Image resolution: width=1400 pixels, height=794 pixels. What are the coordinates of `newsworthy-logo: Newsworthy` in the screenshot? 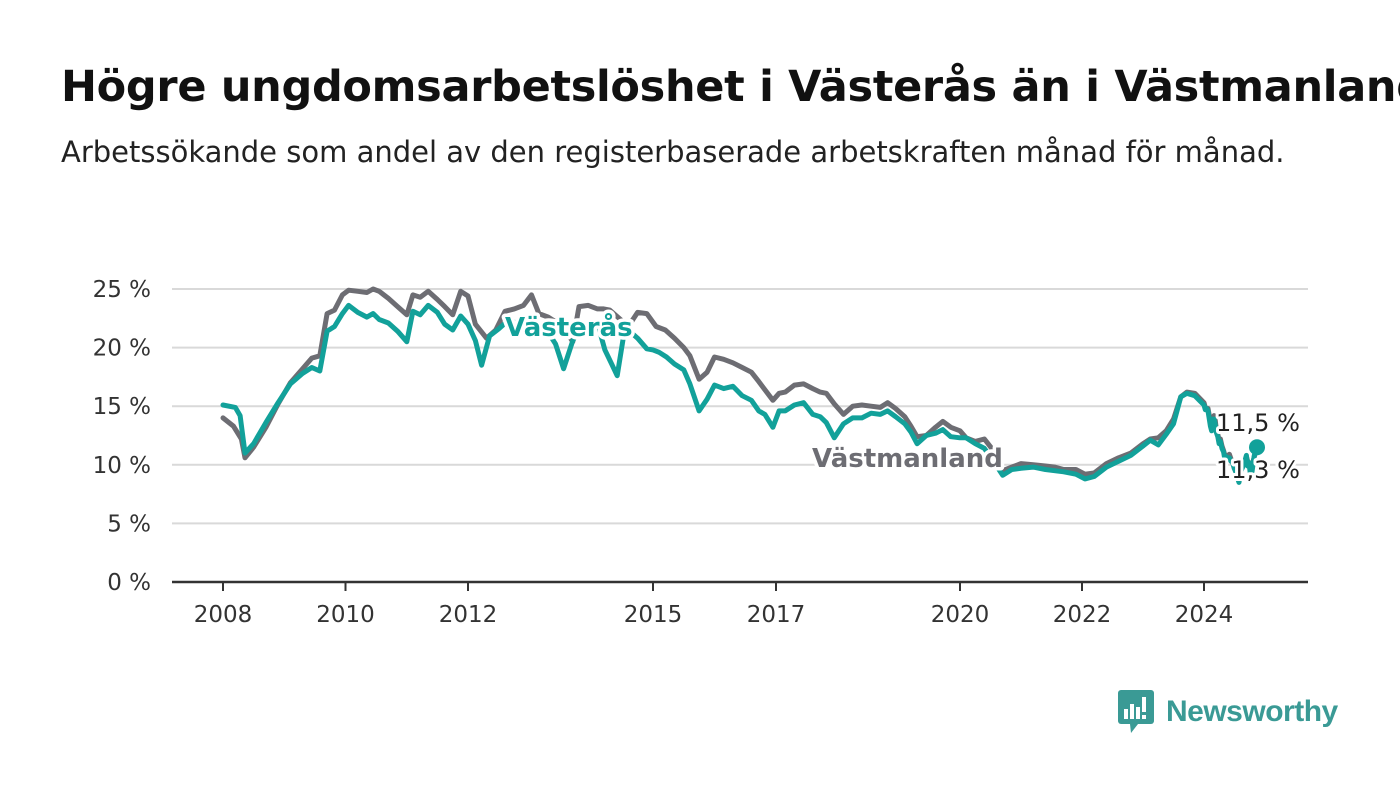 It's located at (1228, 712).